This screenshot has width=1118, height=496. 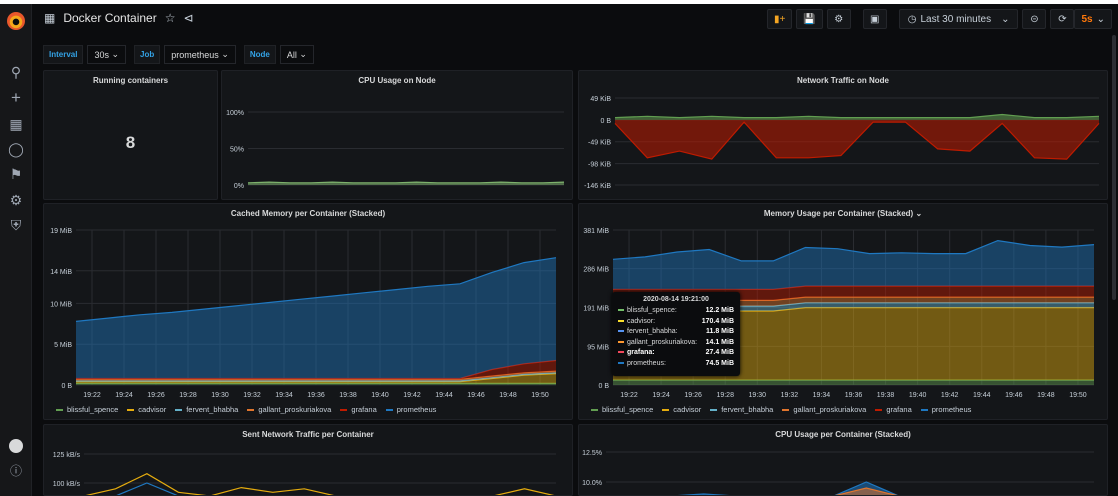 I want to click on y-tick-label: -146 KiB, so click(x=597, y=186).